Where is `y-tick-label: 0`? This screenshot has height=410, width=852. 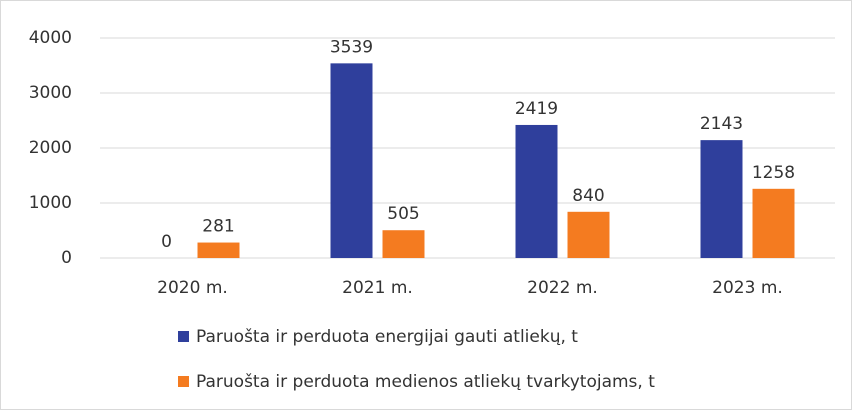 y-tick-label: 0 is located at coordinates (66, 258).